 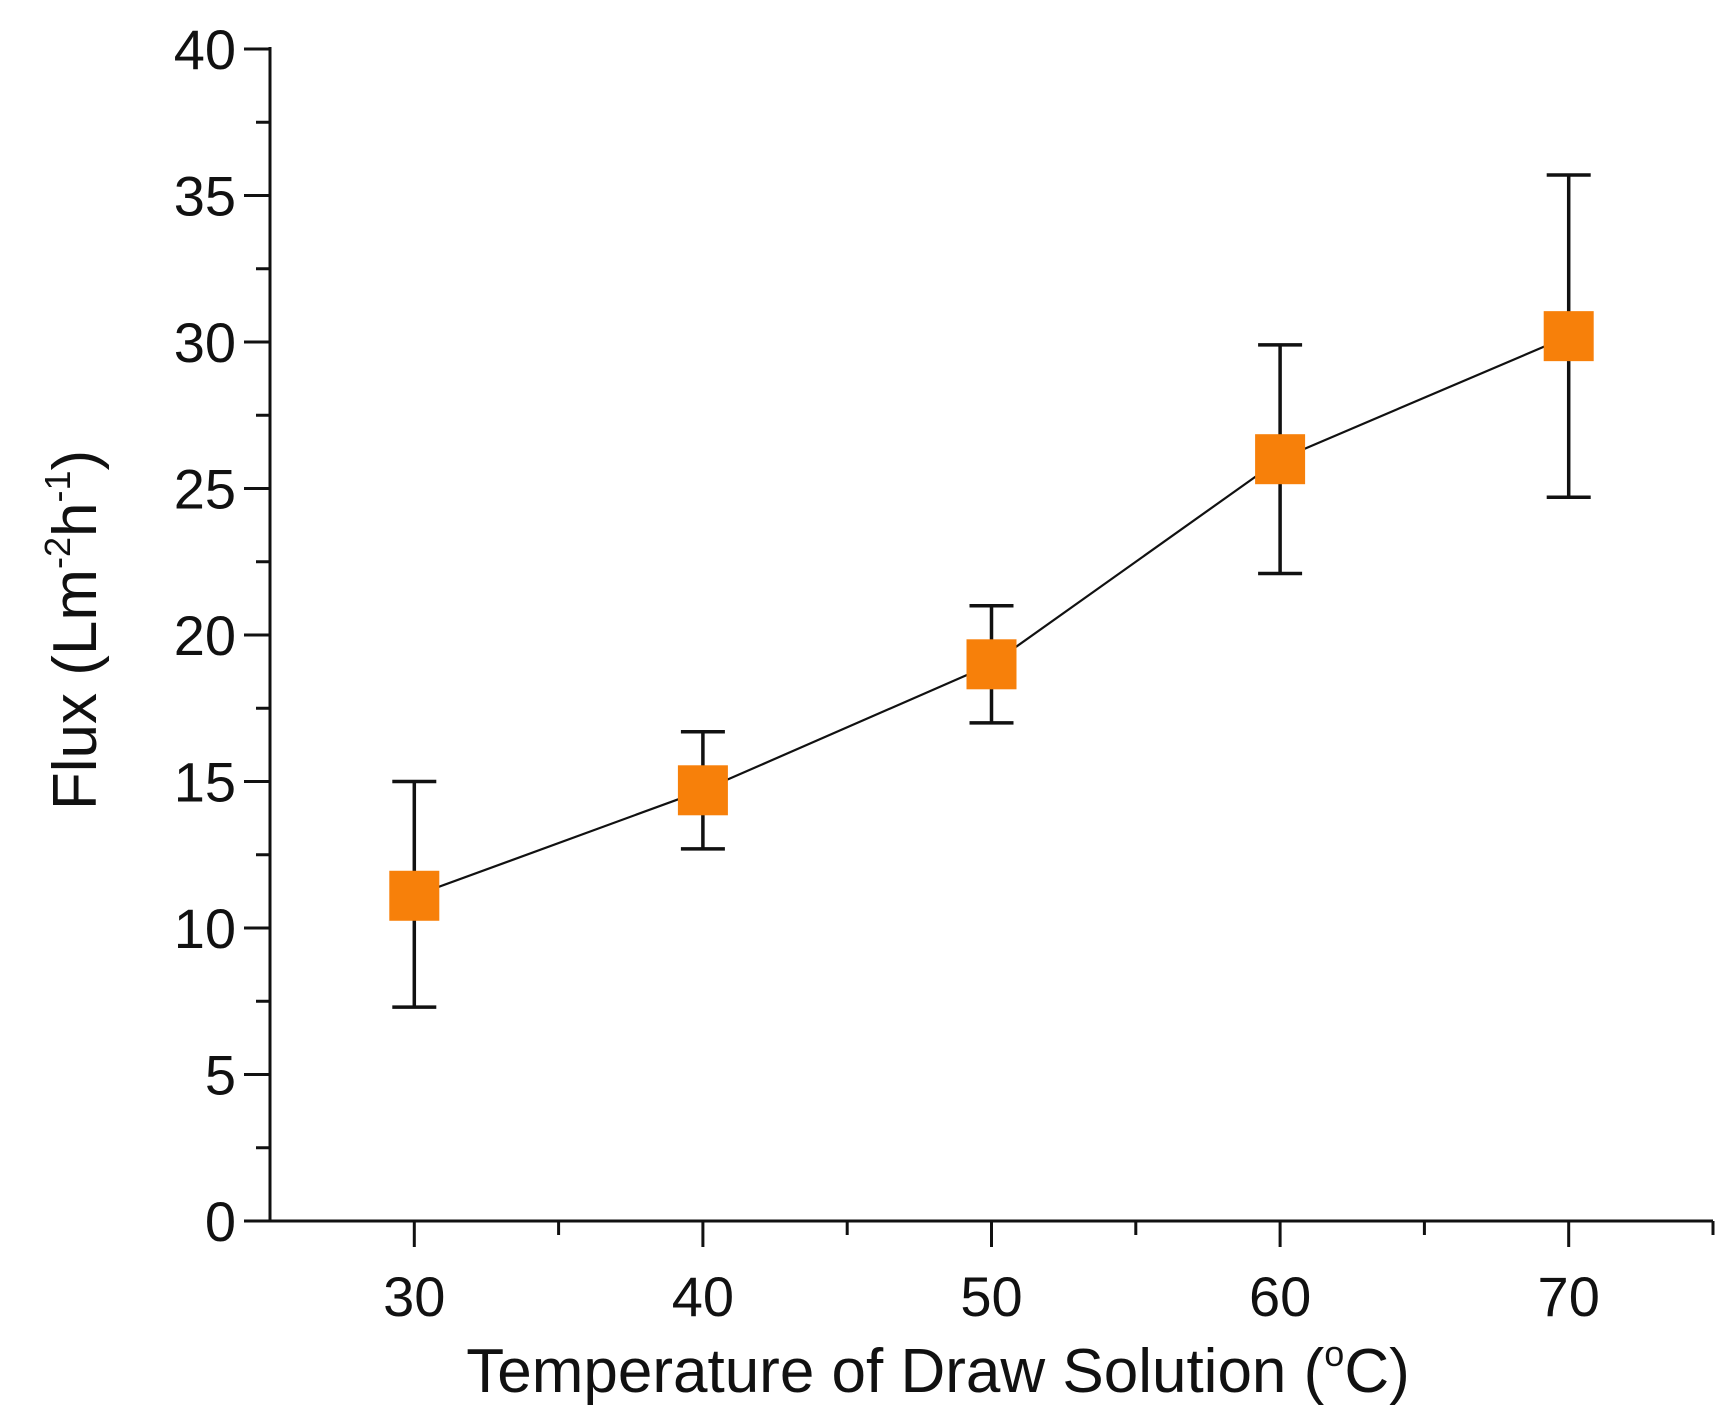 I want to click on x-tick-label-30: 30, so click(x=414, y=1296).